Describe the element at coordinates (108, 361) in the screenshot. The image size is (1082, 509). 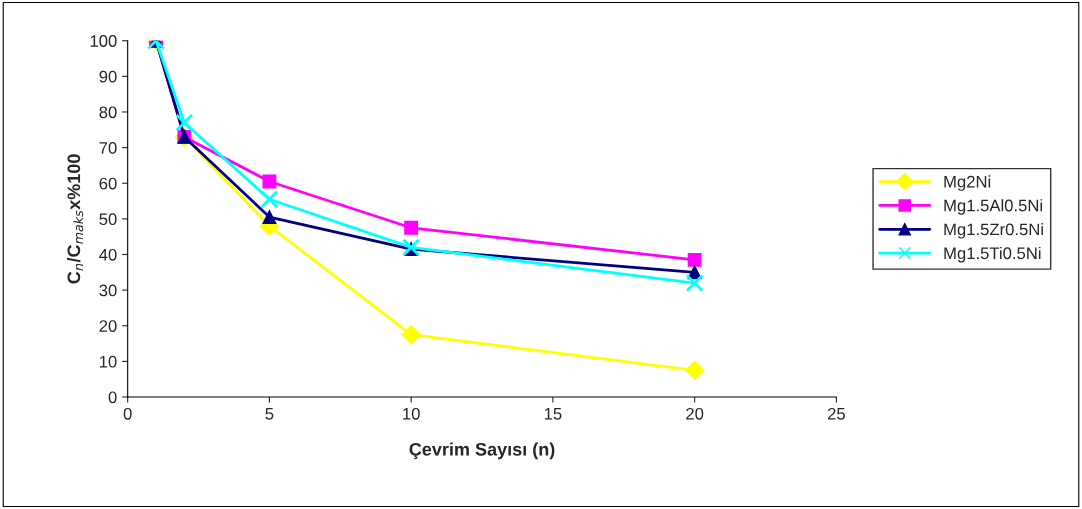
I see `y-tick-label: 10` at that location.